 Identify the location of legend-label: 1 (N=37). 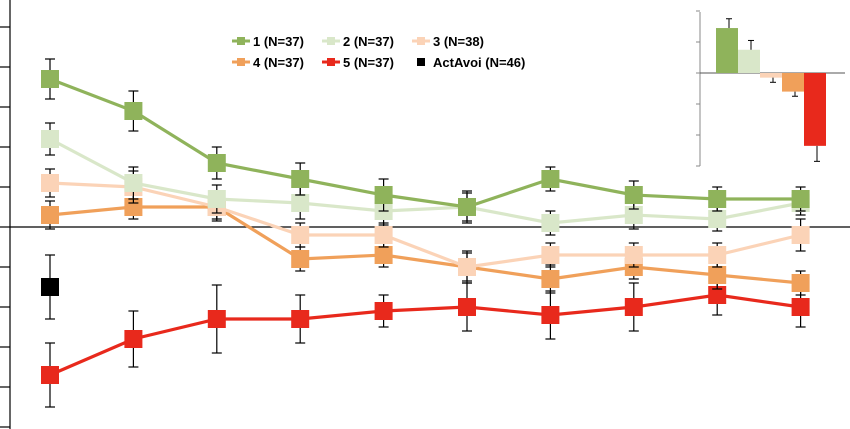
(278, 41).